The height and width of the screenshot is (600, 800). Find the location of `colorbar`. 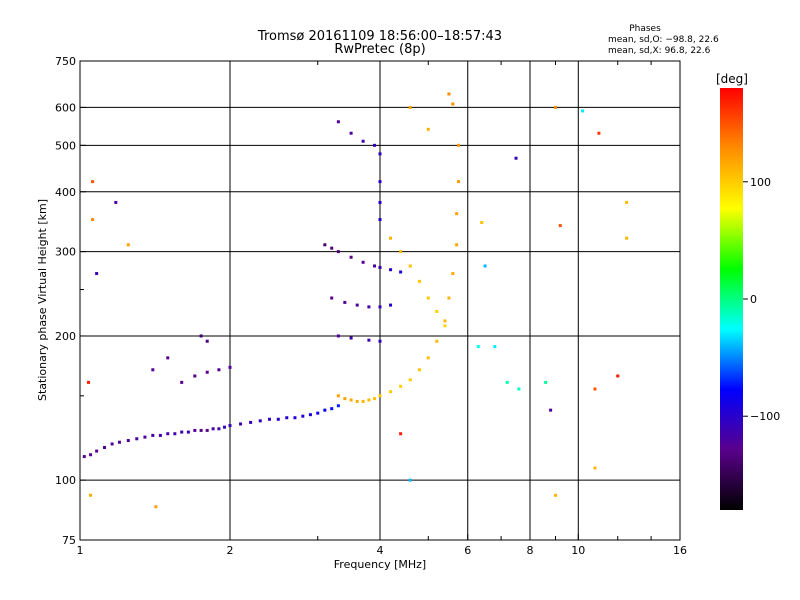

colorbar is located at coordinates (731, 299).